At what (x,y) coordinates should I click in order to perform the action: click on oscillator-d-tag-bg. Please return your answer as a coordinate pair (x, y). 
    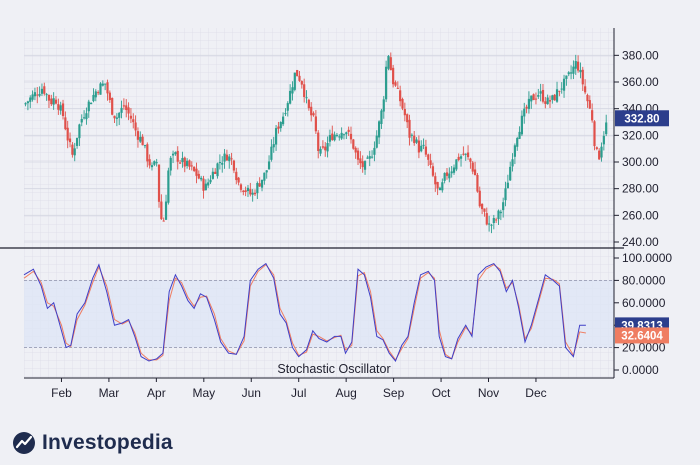
    Looking at the image, I should click on (642, 335).